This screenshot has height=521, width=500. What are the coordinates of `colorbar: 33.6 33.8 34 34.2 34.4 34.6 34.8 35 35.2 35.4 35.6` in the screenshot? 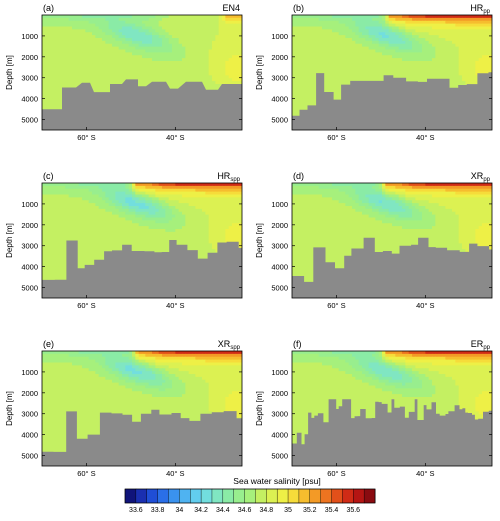 It's located at (250, 501).